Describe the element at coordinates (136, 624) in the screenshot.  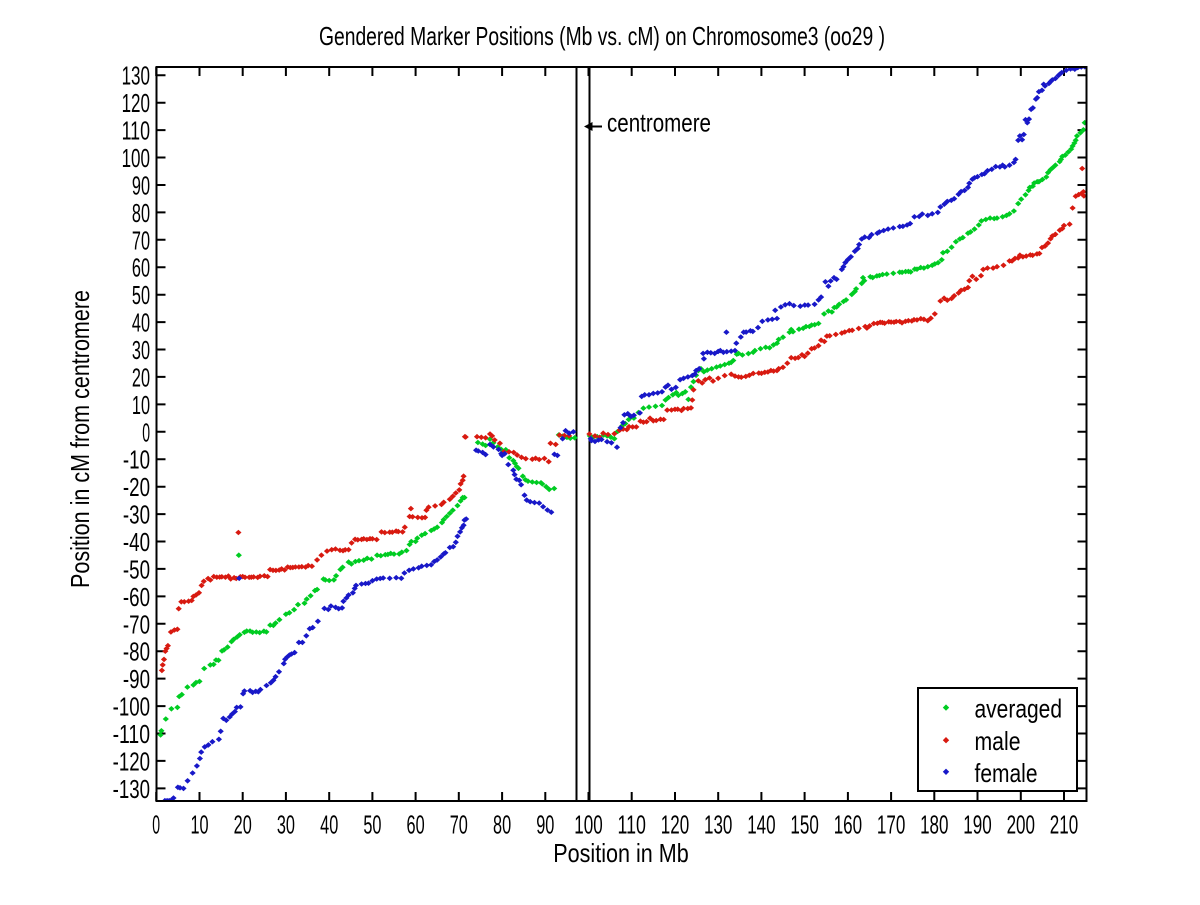
I see `svg-text: -70` at that location.